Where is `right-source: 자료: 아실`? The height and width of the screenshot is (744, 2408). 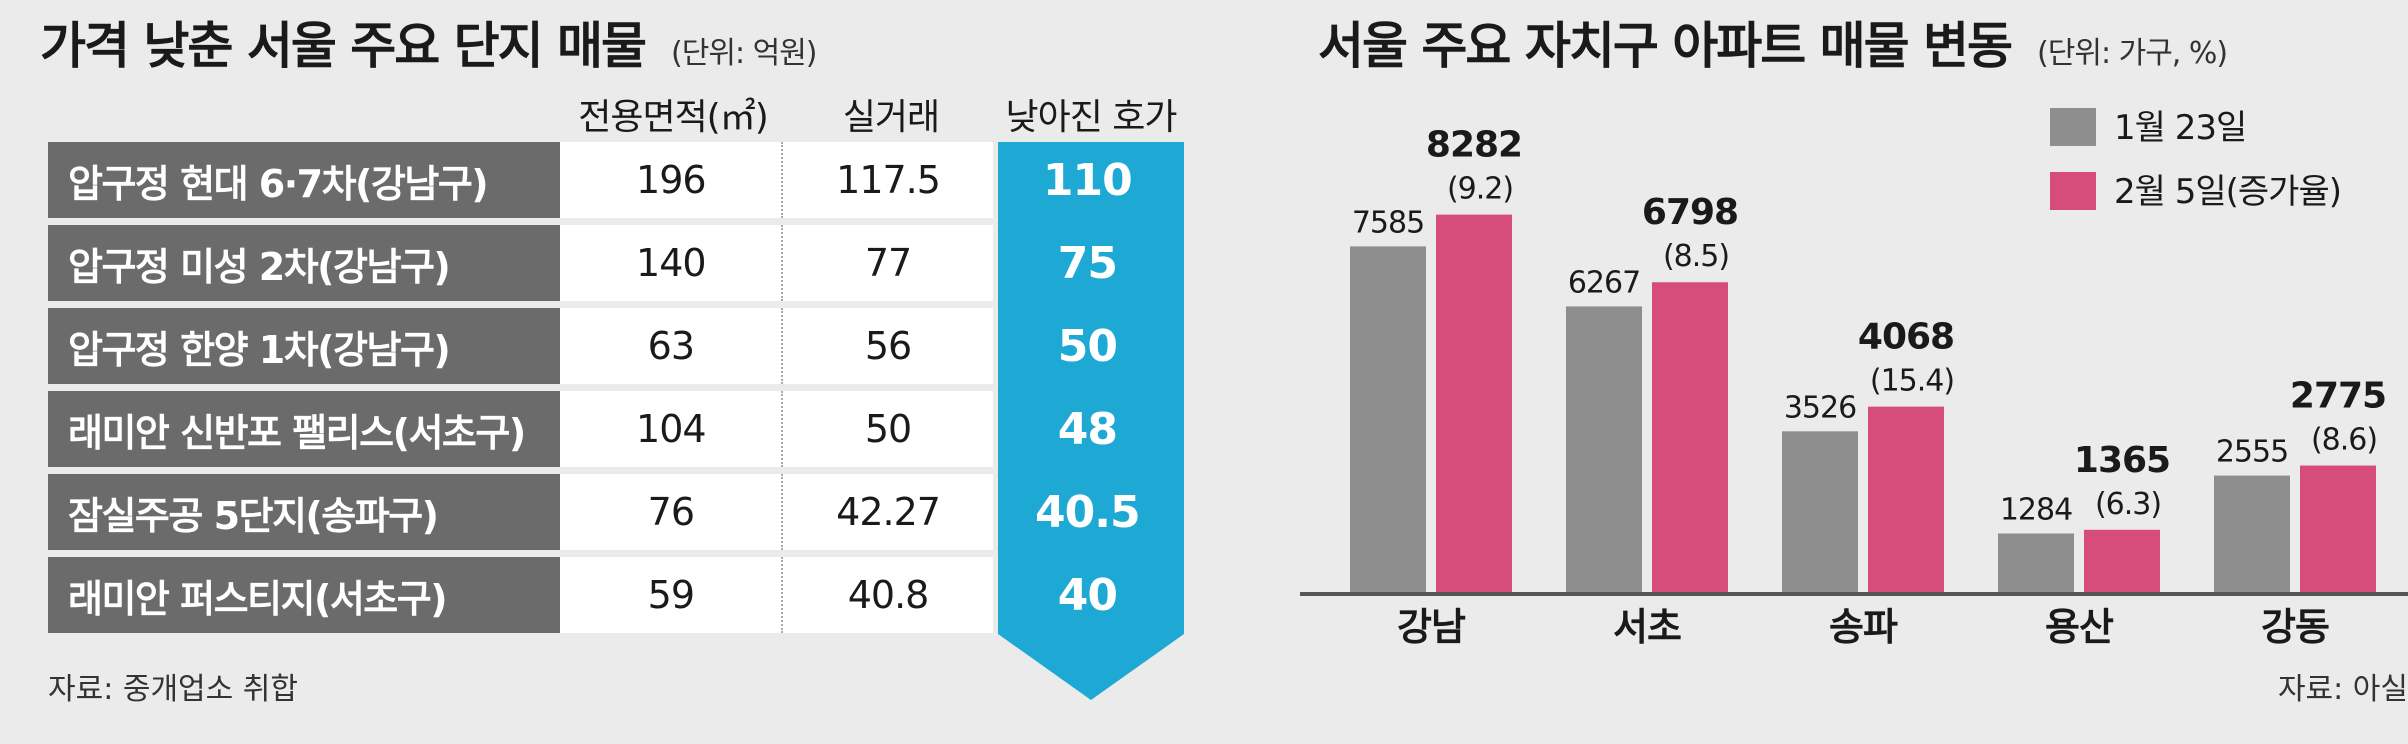
right-source: 자료: 아실 is located at coordinates (2342, 689).